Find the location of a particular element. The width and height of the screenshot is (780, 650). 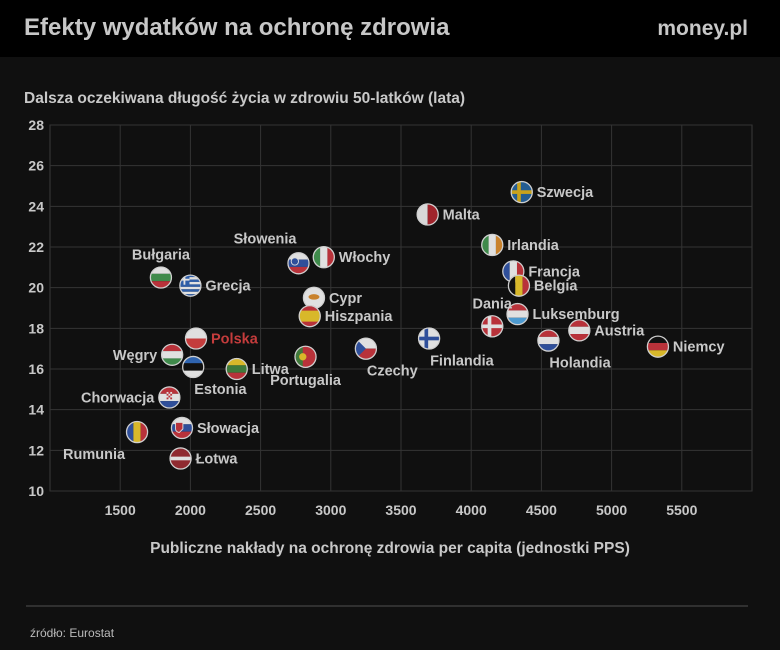

x-tick-label: 3500 is located at coordinates (400, 510).